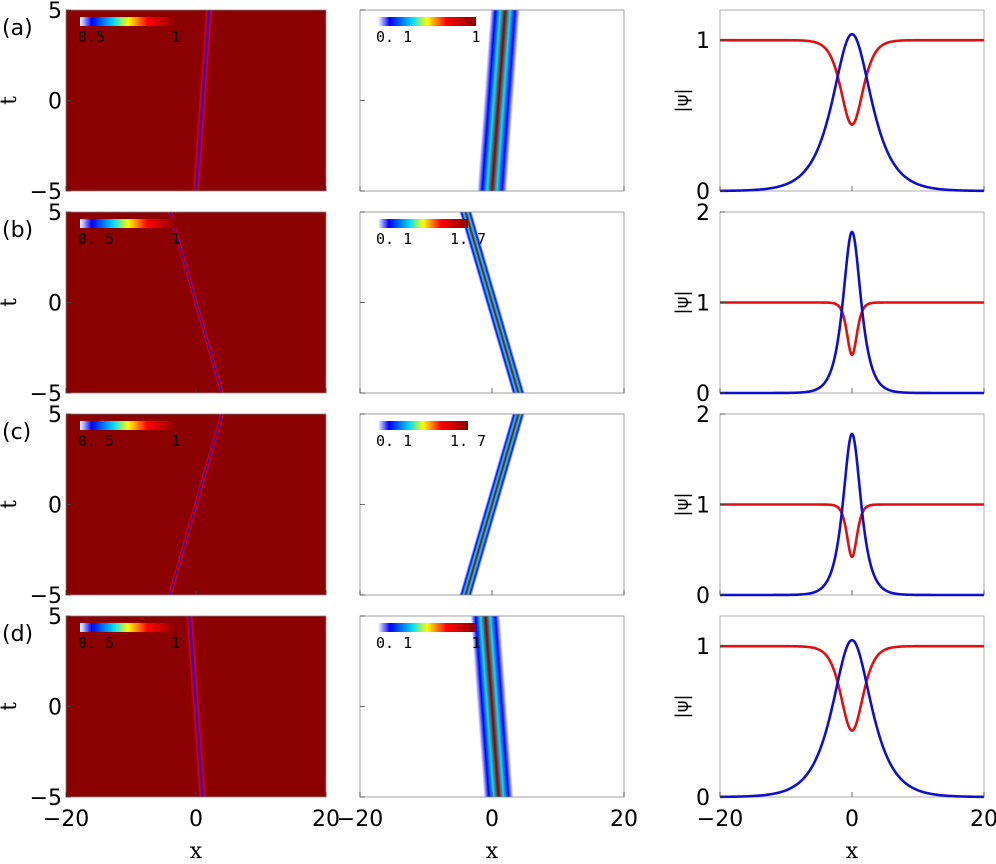 The width and height of the screenshot is (996, 864). Describe the element at coordinates (91, 37) in the screenshot. I see `colorbar-min-label: 0.5` at that location.